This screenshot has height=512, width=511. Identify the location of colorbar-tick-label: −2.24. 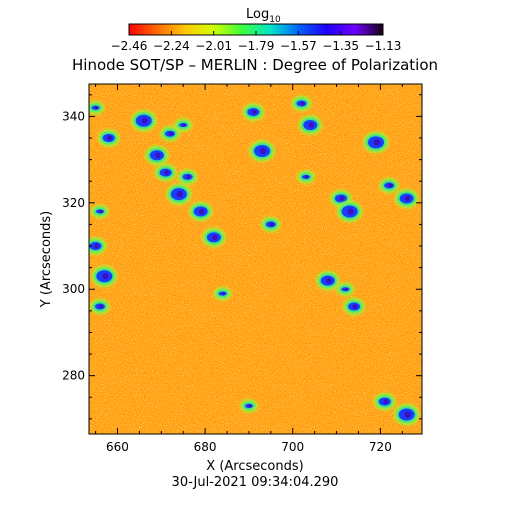
(171, 46).